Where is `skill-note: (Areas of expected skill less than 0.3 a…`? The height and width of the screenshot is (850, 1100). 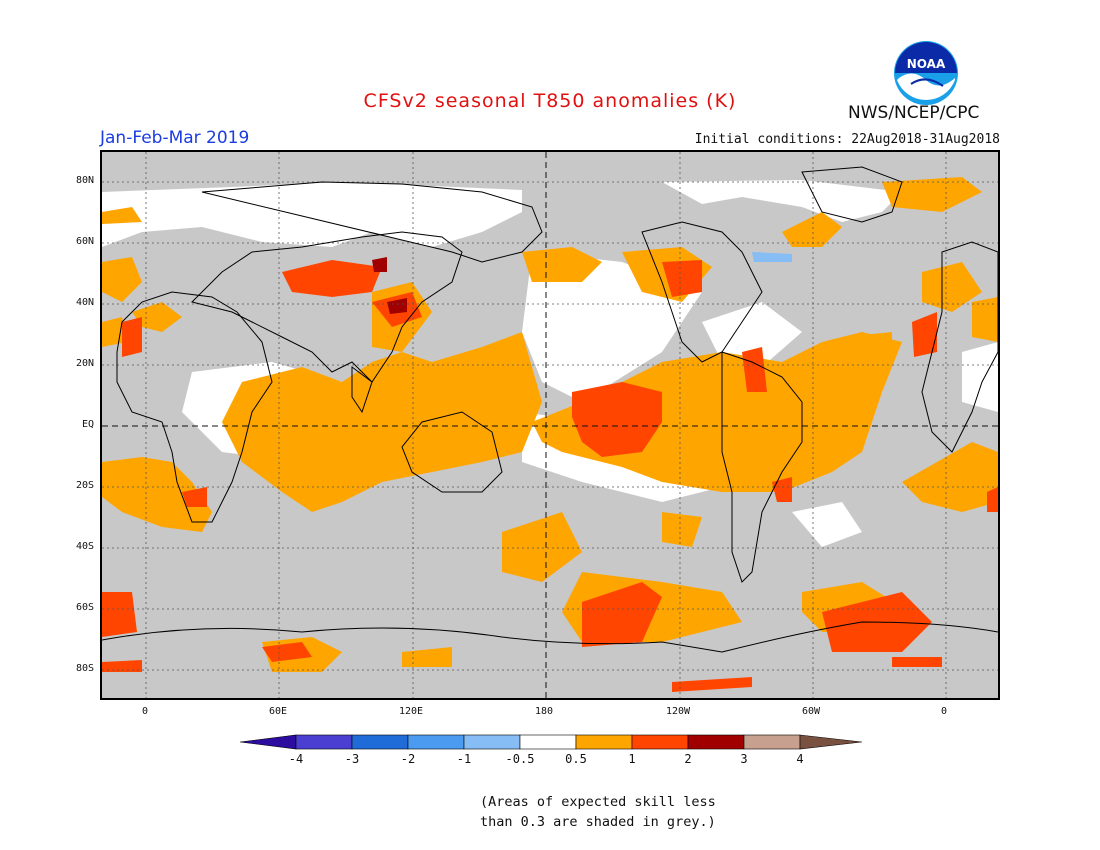 skill-note: (Areas of expected skill less than 0.3 a… is located at coordinates (598, 812).